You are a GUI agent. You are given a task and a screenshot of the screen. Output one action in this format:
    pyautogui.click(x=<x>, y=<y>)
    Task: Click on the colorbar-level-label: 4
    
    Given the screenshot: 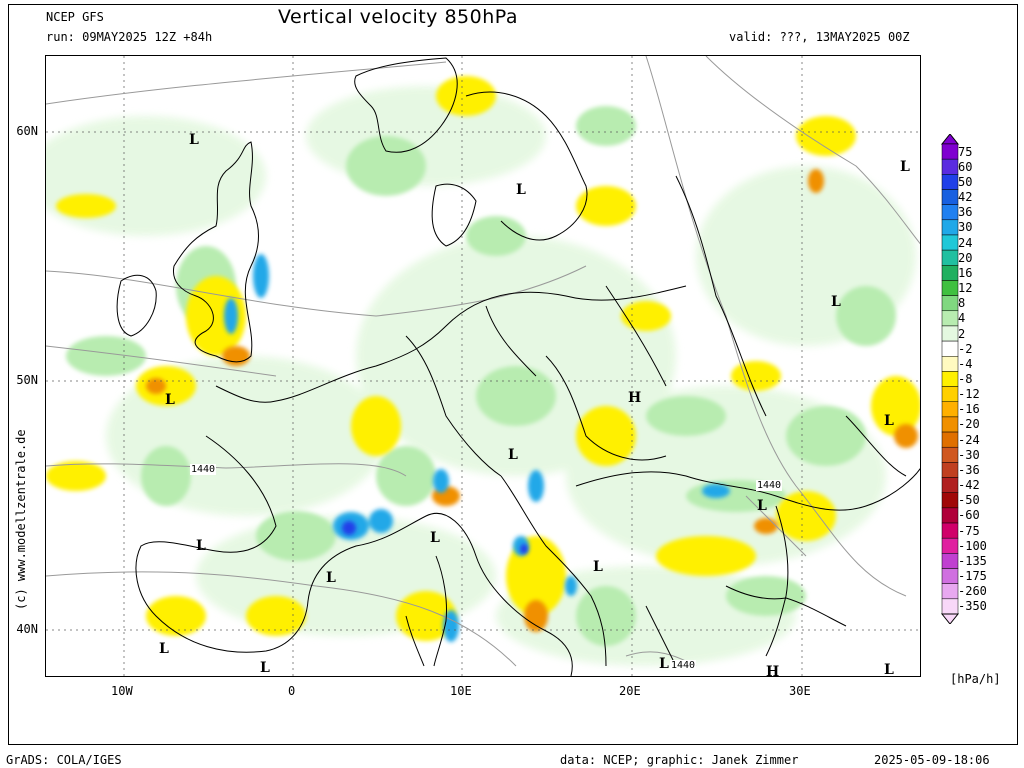 What is the action you would take?
    pyautogui.click(x=962, y=318)
    